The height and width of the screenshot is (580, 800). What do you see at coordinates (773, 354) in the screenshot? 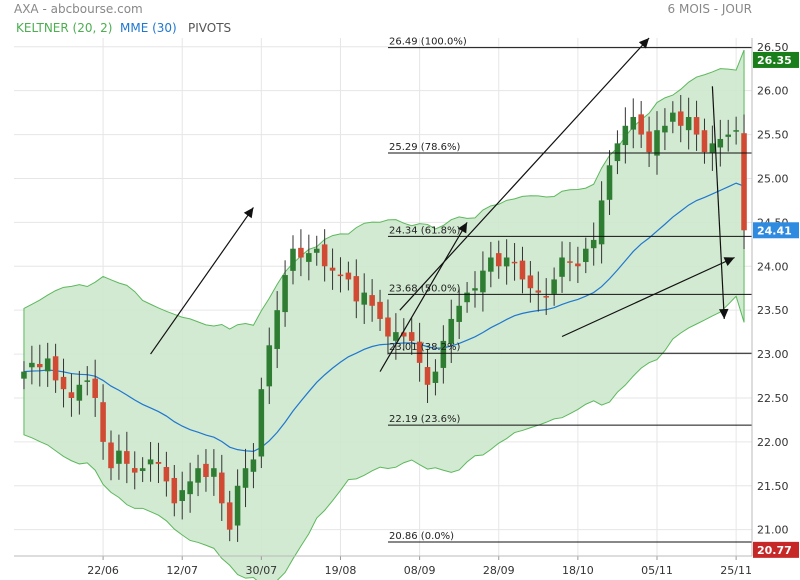
I see `y-tick-label: 23.00` at bounding box center [773, 354].